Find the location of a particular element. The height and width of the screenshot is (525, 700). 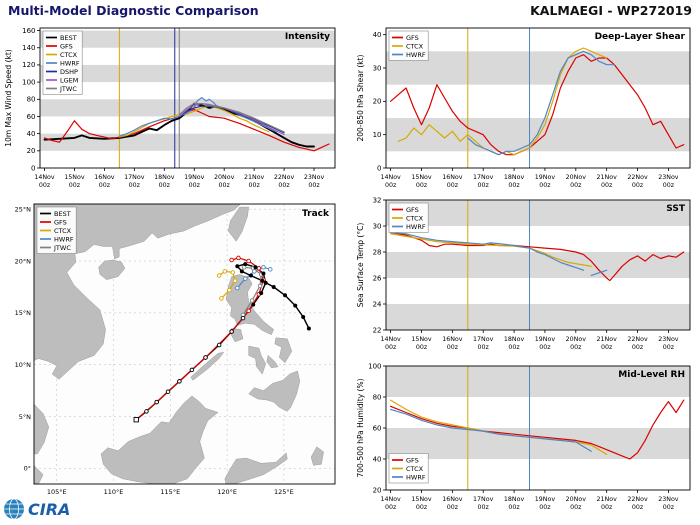

svg-text: 32 is located at coordinates (377, 200).